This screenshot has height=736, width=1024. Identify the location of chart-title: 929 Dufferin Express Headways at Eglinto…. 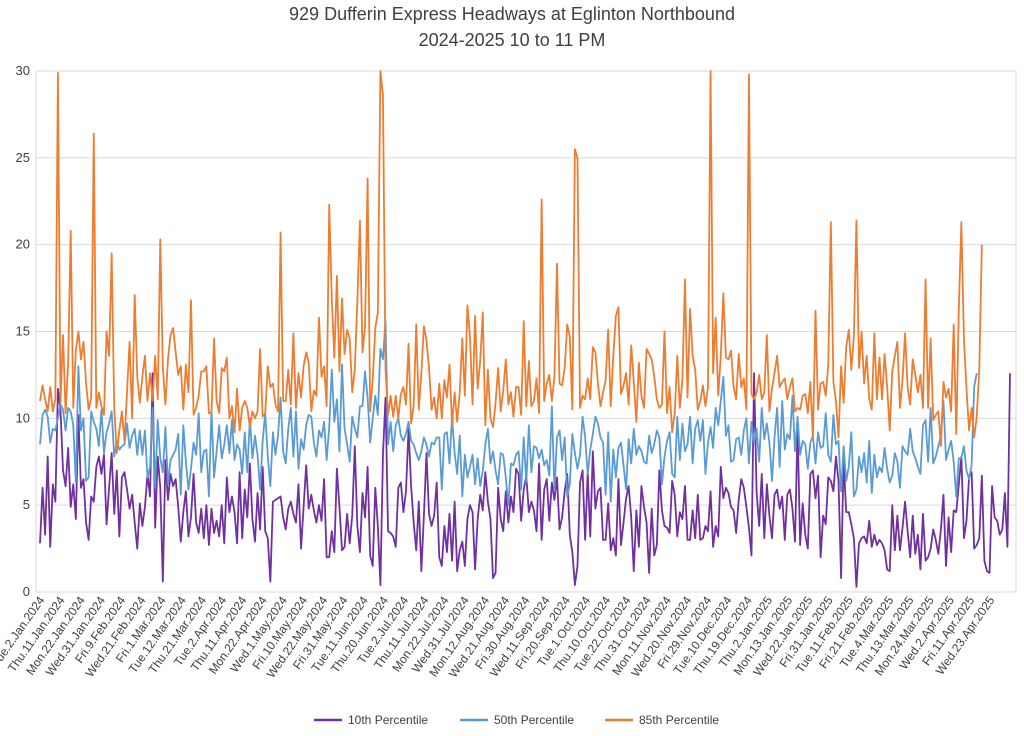
(512, 14).